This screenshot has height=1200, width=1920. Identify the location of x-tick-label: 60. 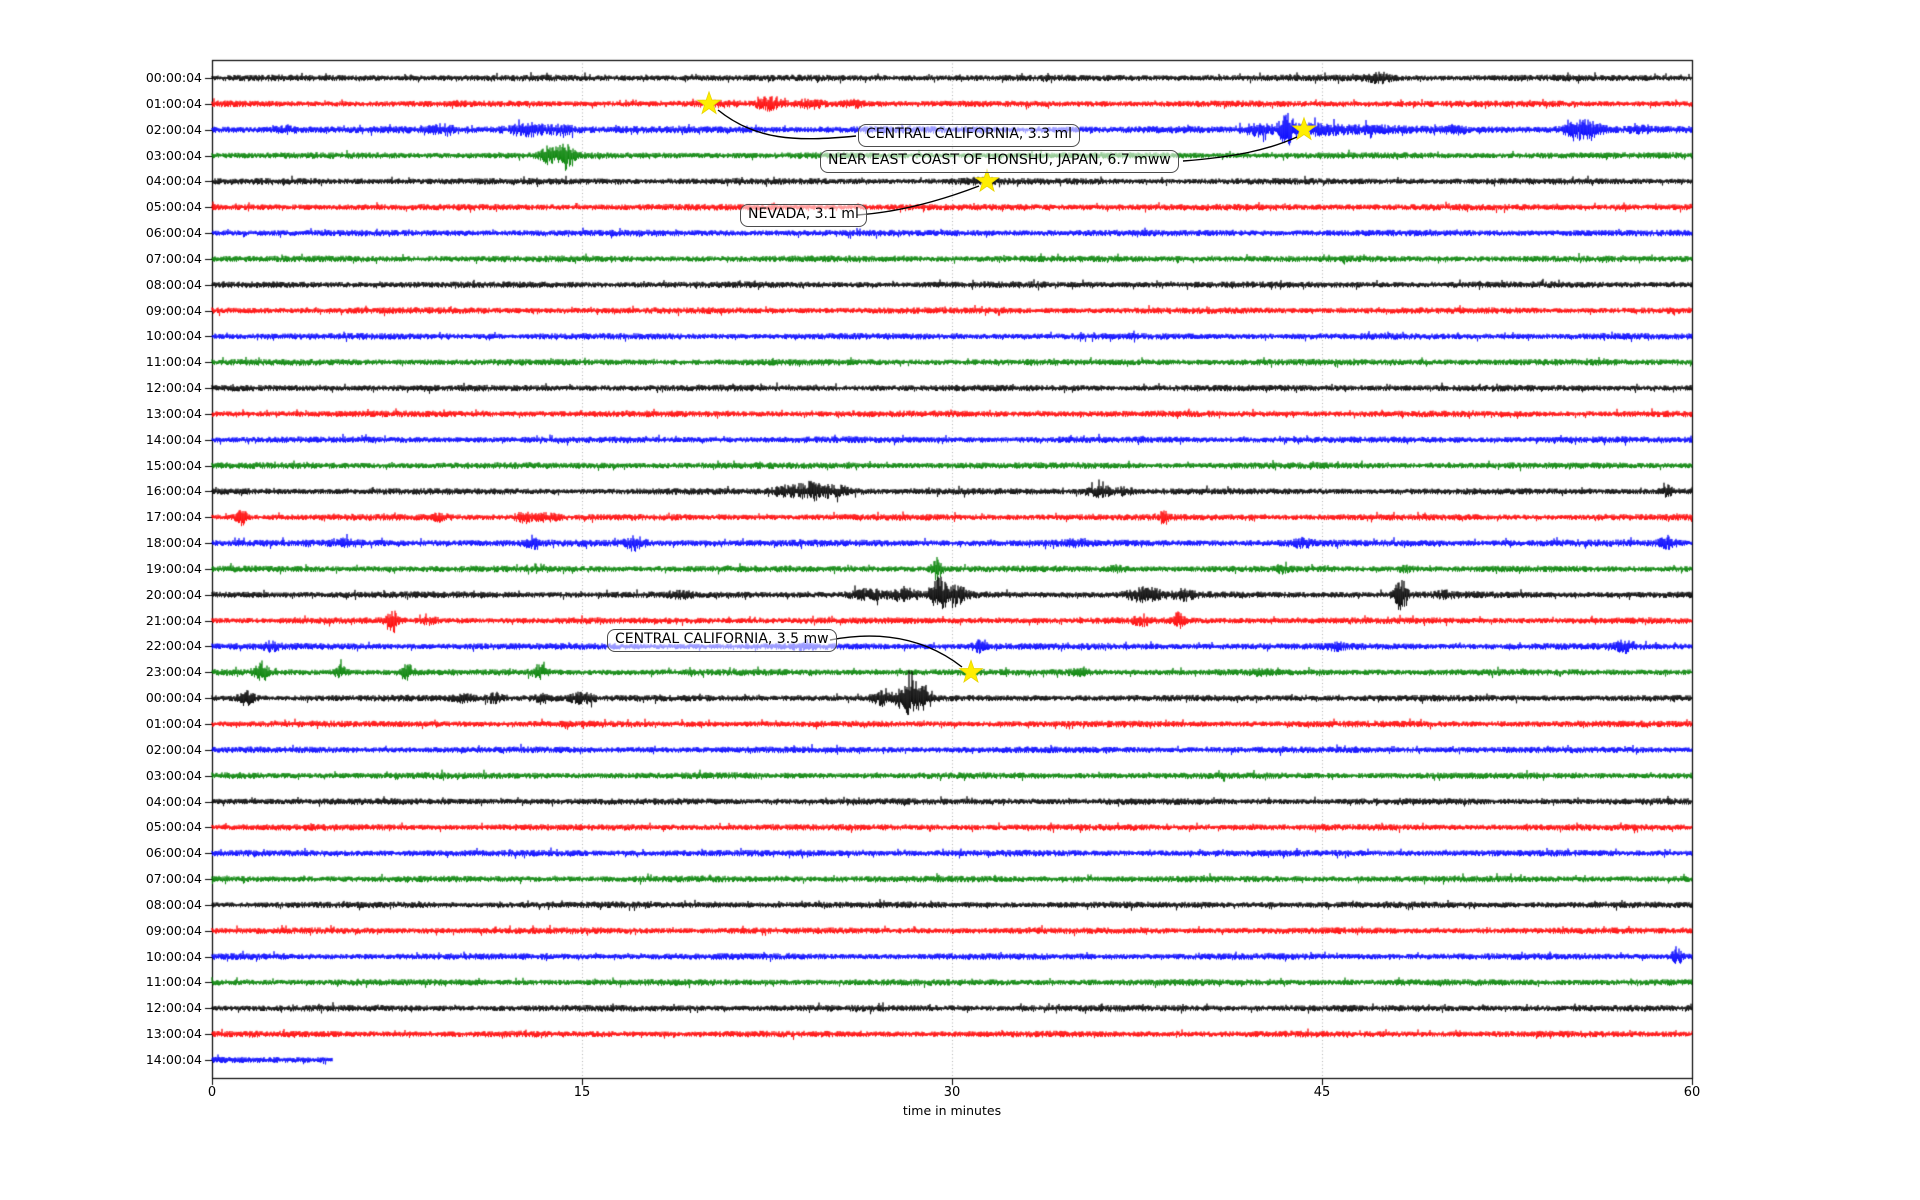
(1692, 1092).